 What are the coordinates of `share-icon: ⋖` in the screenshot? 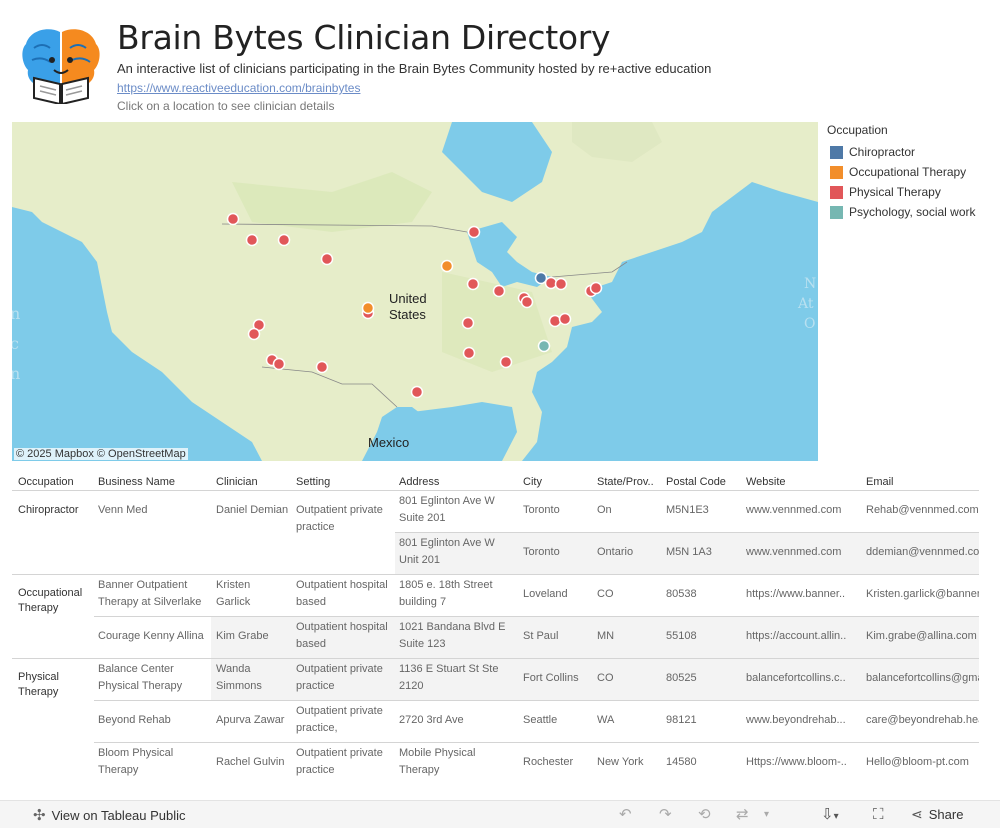 It's located at (917, 814).